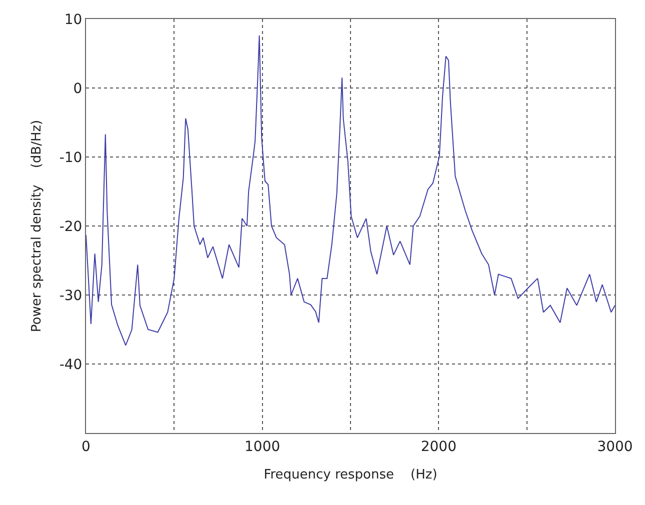 The width and height of the screenshot is (645, 505). What do you see at coordinates (36, 226) in the screenshot?
I see `y-axis-title: Power spectral density (dB/Hz)` at bounding box center [36, 226].